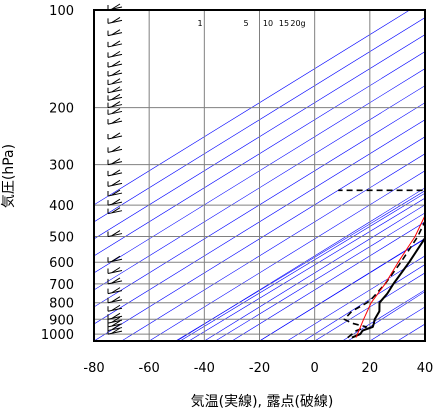  I want to click on mixing-ratio-label: 5, so click(245, 23).